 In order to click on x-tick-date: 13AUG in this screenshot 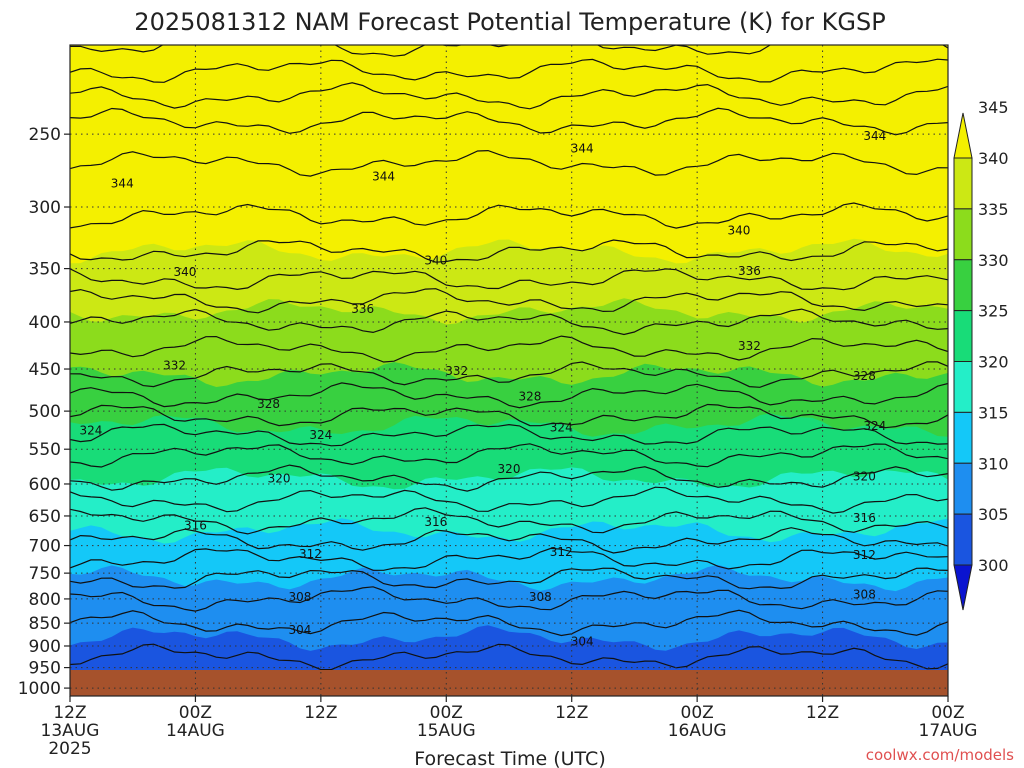, I will do `click(70, 731)`.